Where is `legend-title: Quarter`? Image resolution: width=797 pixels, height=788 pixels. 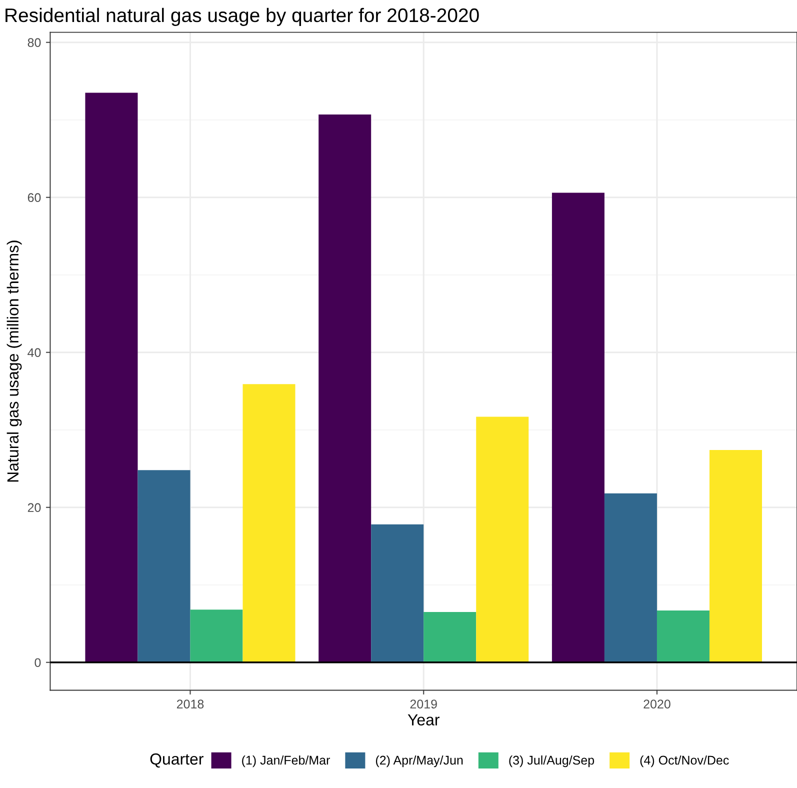 legend-title: Quarter is located at coordinates (177, 760).